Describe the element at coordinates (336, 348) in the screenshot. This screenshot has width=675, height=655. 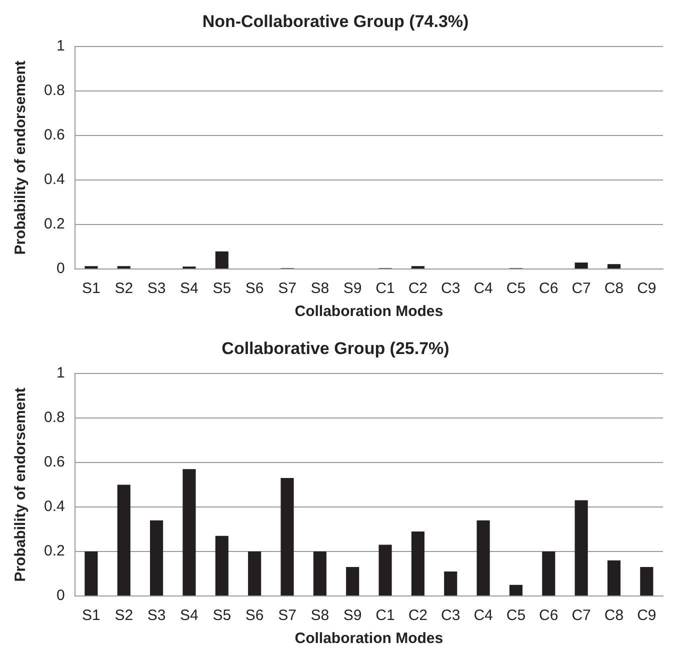
I see `chart-title: Collaborative Group (25.7%)` at that location.